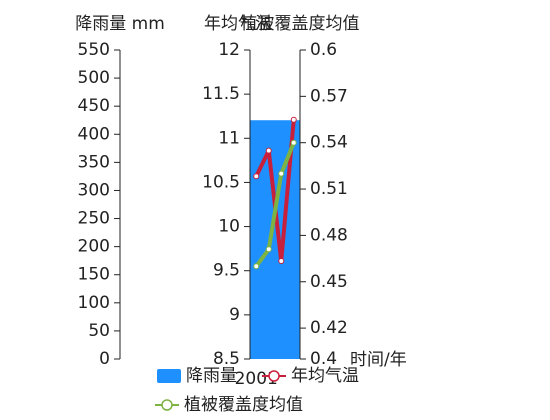  I want to click on line, so click(275, 204).